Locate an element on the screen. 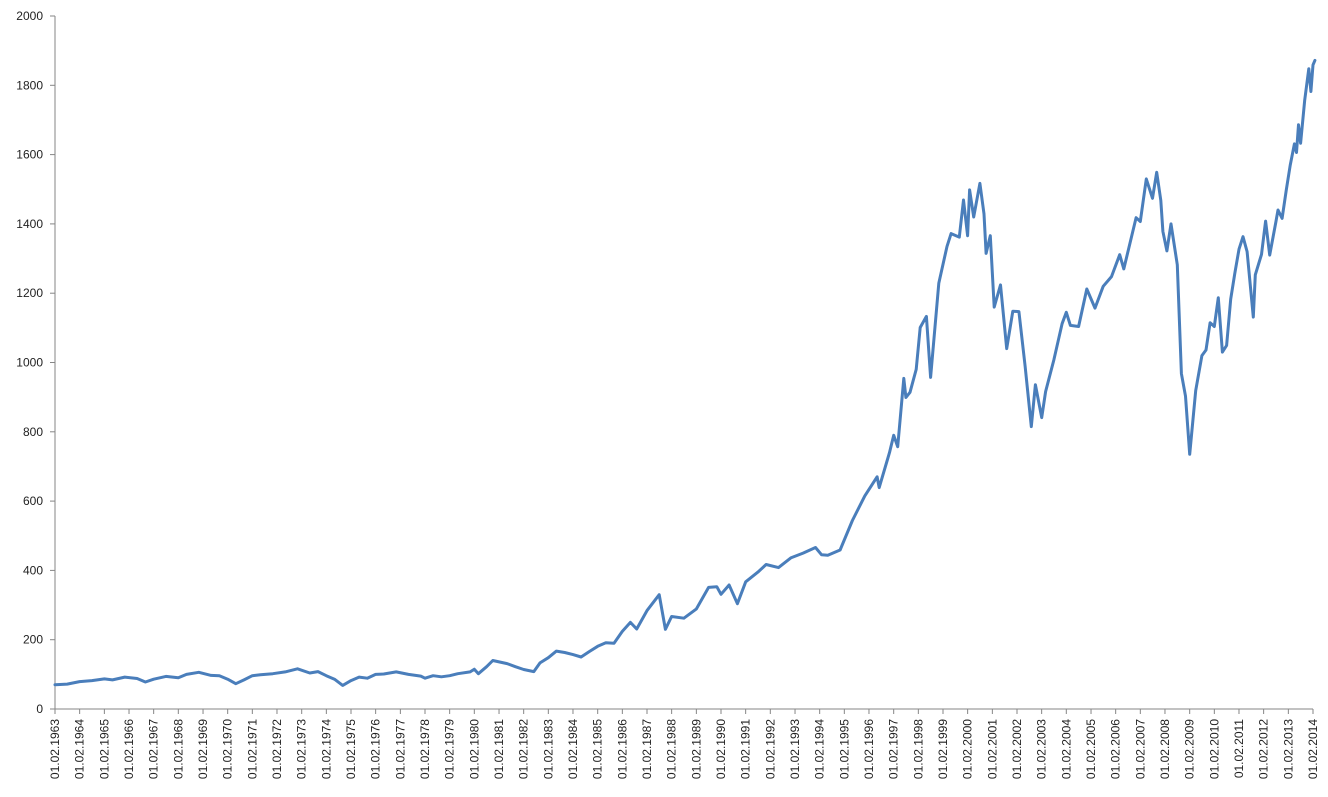 The height and width of the screenshot is (797, 1328). y-tick-label: 1000 is located at coordinates (29, 363).